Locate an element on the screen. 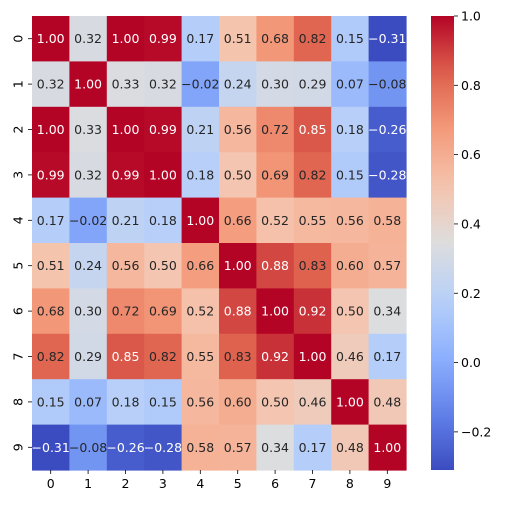 This screenshot has height=511, width=505. y-tick-label-8: 8 is located at coordinates (18, 402).